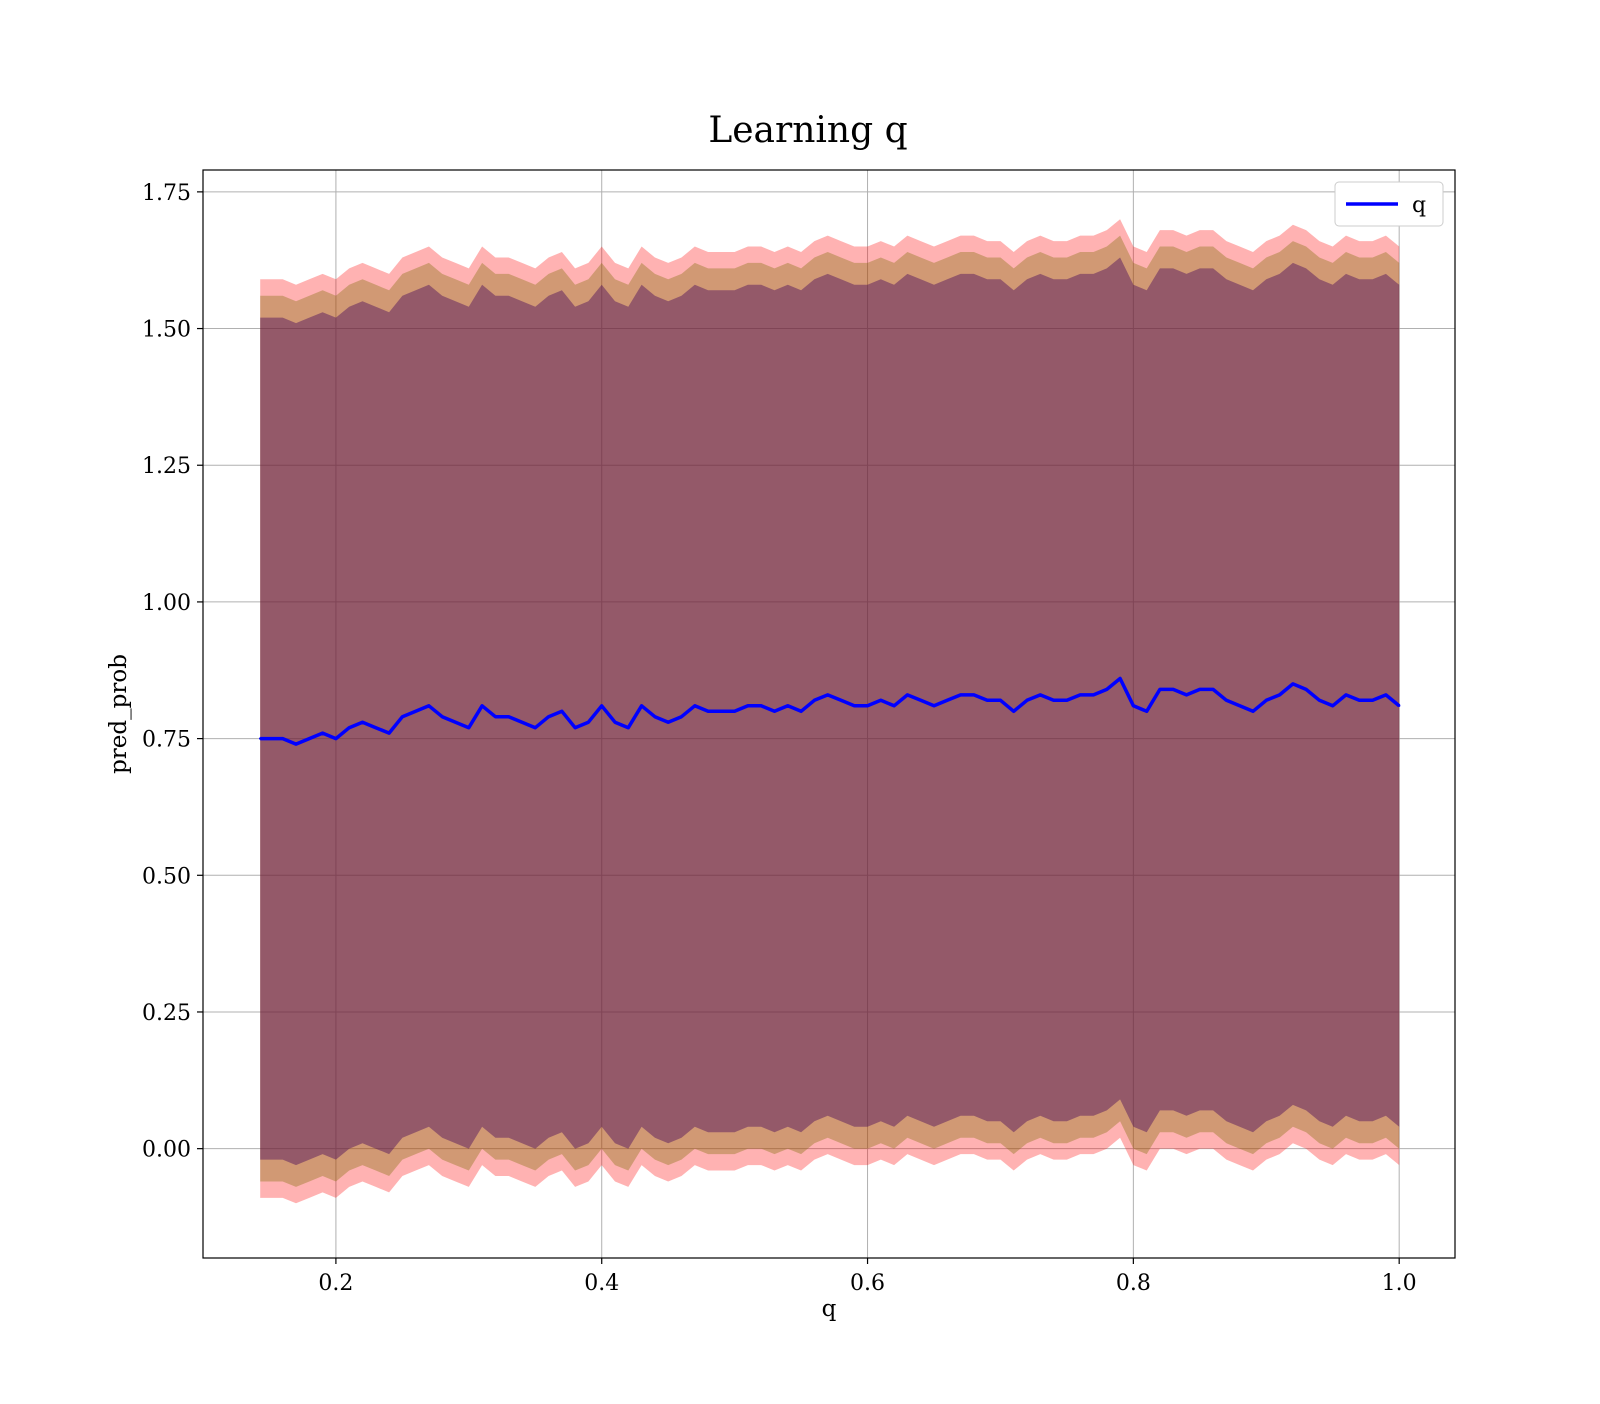 The image size is (1600, 1404). What do you see at coordinates (867, 1283) in the screenshot?
I see `x-tick-label-2: 0.6` at bounding box center [867, 1283].